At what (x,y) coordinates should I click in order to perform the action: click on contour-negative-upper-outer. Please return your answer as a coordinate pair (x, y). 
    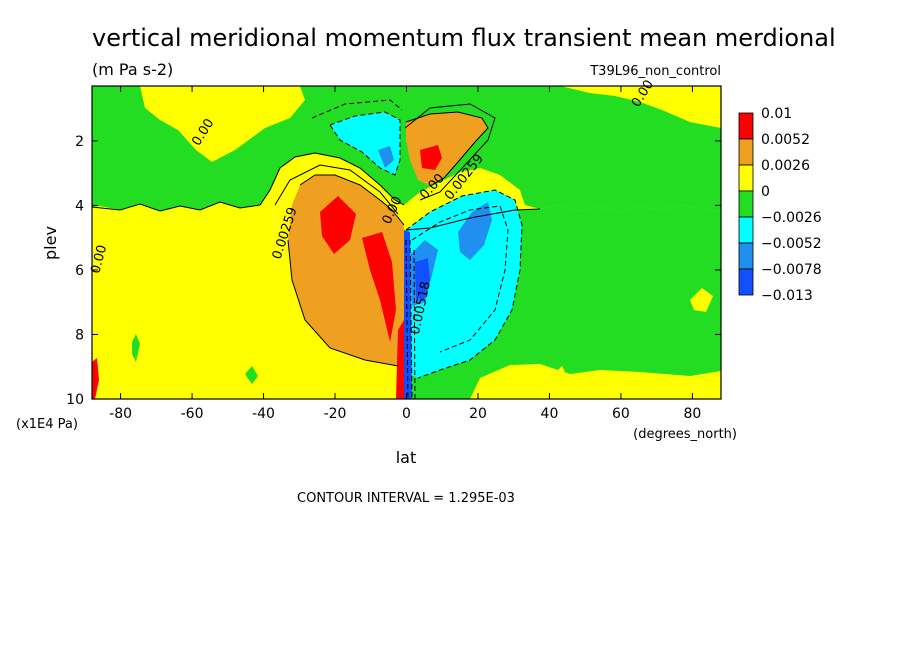
    Looking at the image, I should click on (357, 109).